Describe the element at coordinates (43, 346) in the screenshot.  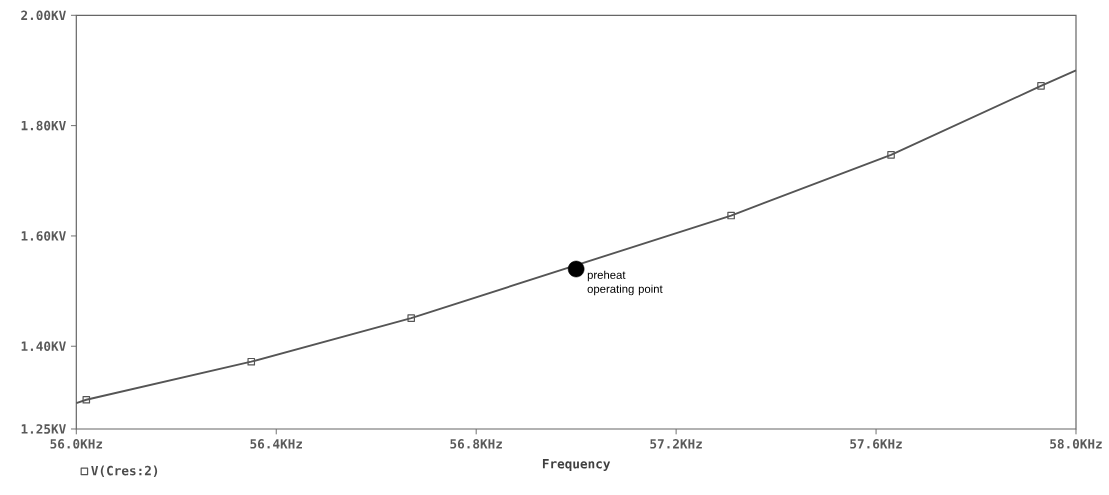
I see `y-tick-label: 1.40KV` at that location.